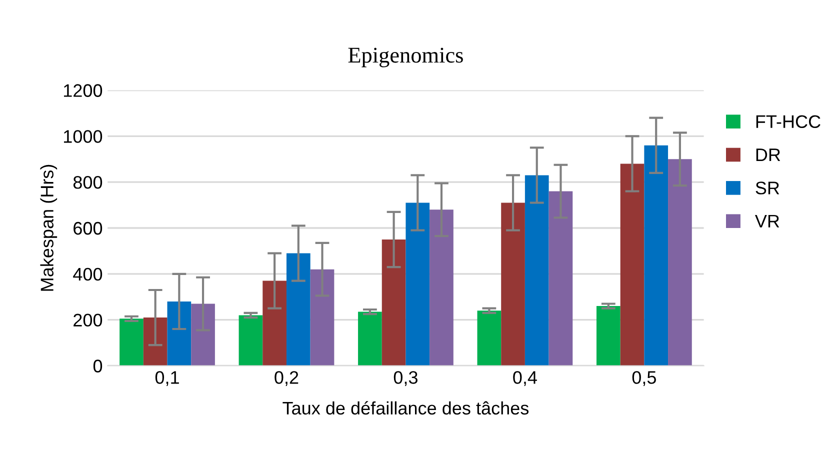  What do you see at coordinates (87, 182) in the screenshot?
I see `y-tick-label: 800` at bounding box center [87, 182].